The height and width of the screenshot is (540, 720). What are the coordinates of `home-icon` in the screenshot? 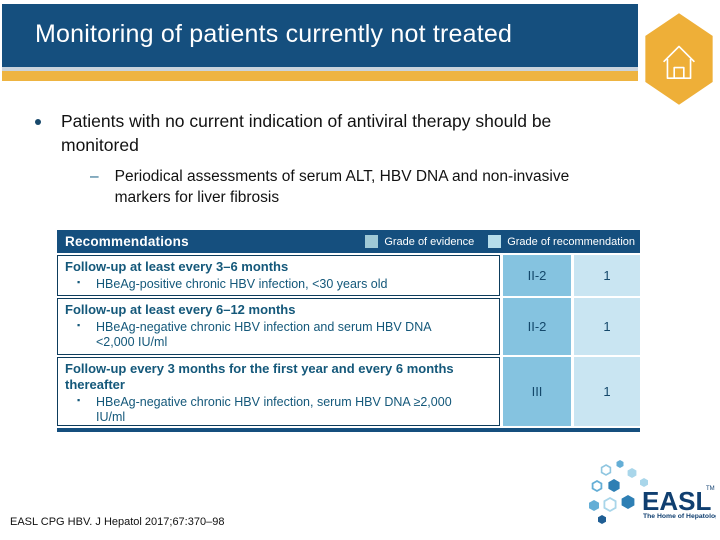 It's located at (679, 59).